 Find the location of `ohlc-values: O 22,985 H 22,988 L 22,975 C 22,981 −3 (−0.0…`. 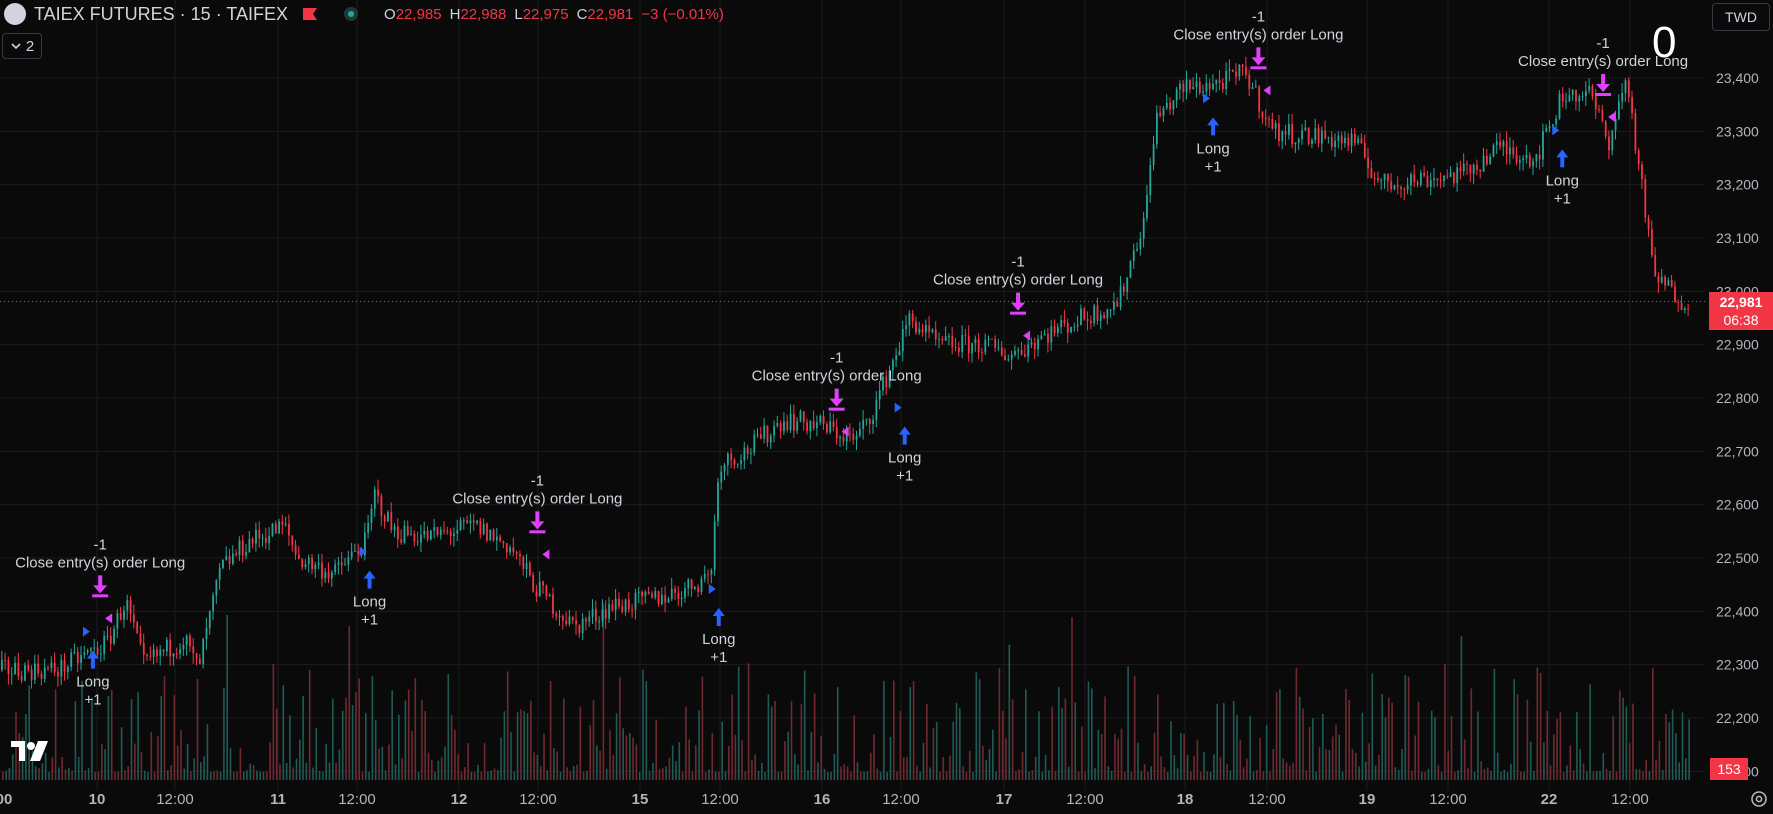

ohlc-values: O 22,985 H 22,988 L 22,975 C 22,981 −3 (−0.0… is located at coordinates (554, 14).